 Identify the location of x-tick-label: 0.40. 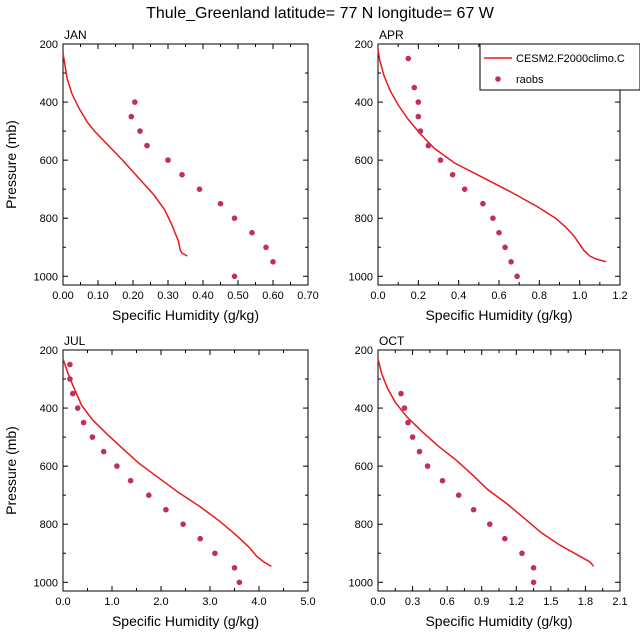
(202, 296).